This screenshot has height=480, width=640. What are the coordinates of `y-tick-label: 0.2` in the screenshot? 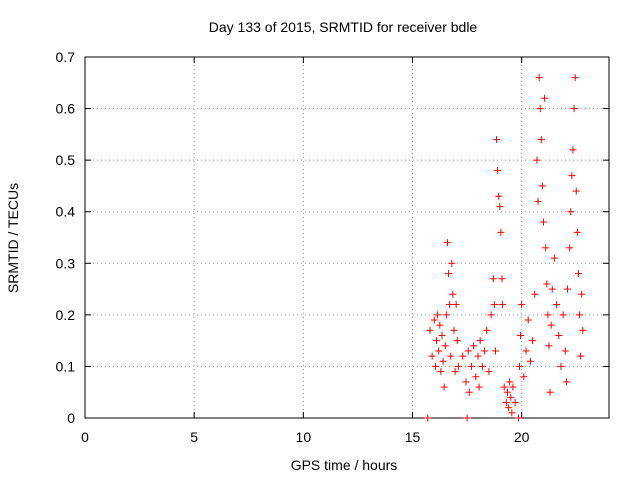 It's located at (66, 315).